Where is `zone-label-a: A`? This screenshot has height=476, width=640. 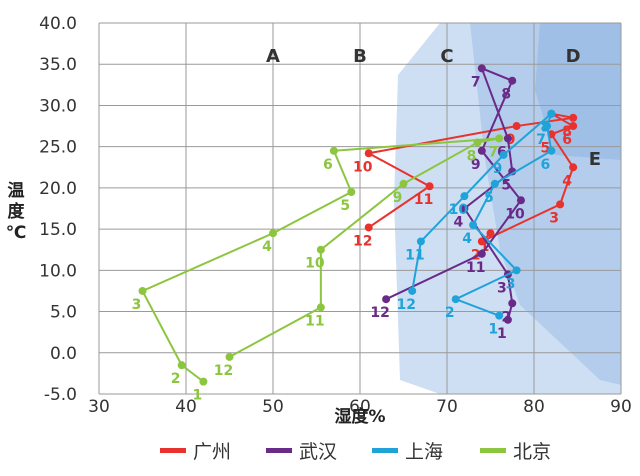
zone-label-a: A is located at coordinates (273, 56).